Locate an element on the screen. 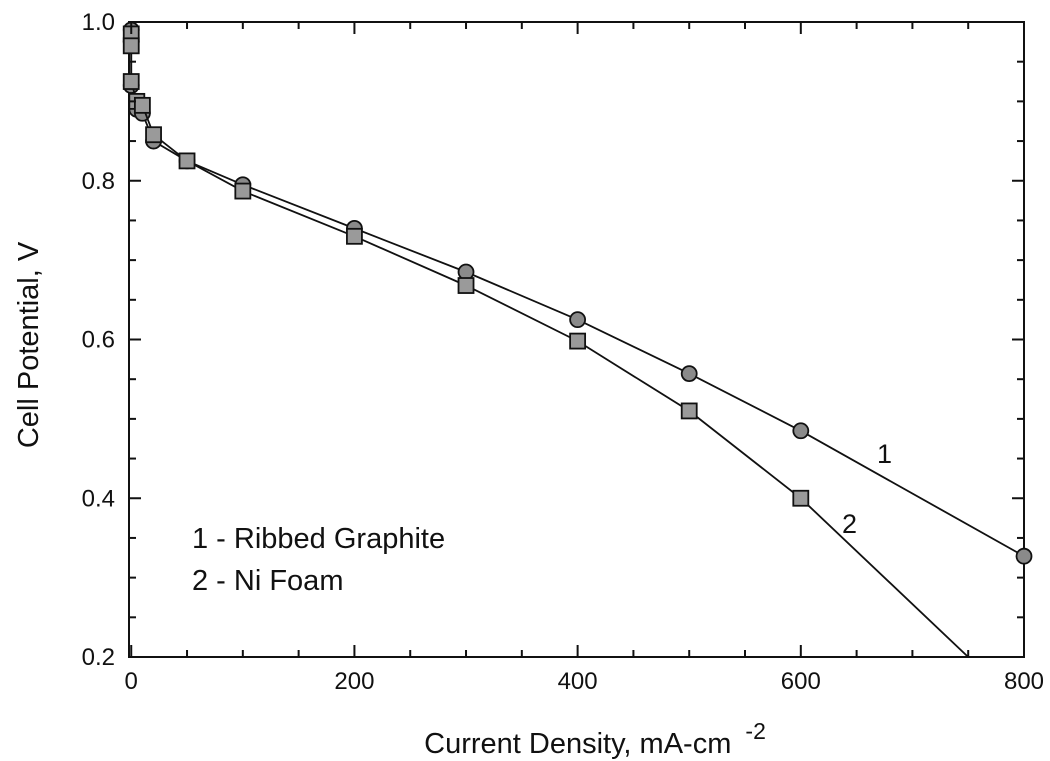 Image resolution: width=1050 pixels, height=761 pixels. x-tick-label: 0 is located at coordinates (131, 681).